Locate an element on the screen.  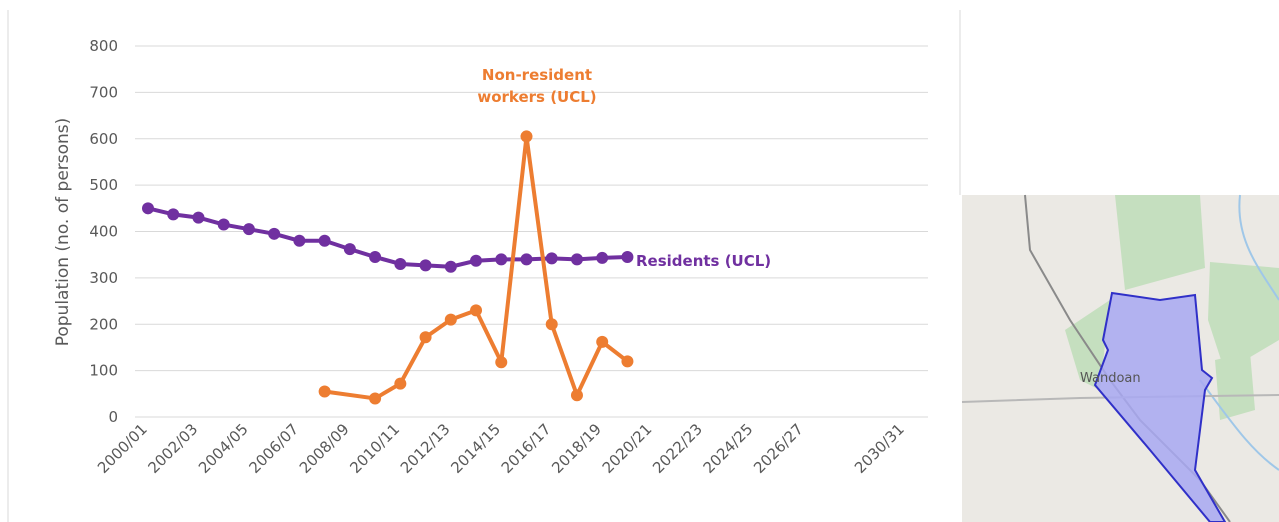
x-tick-label: 2016/17 is located at coordinates (526, 448).